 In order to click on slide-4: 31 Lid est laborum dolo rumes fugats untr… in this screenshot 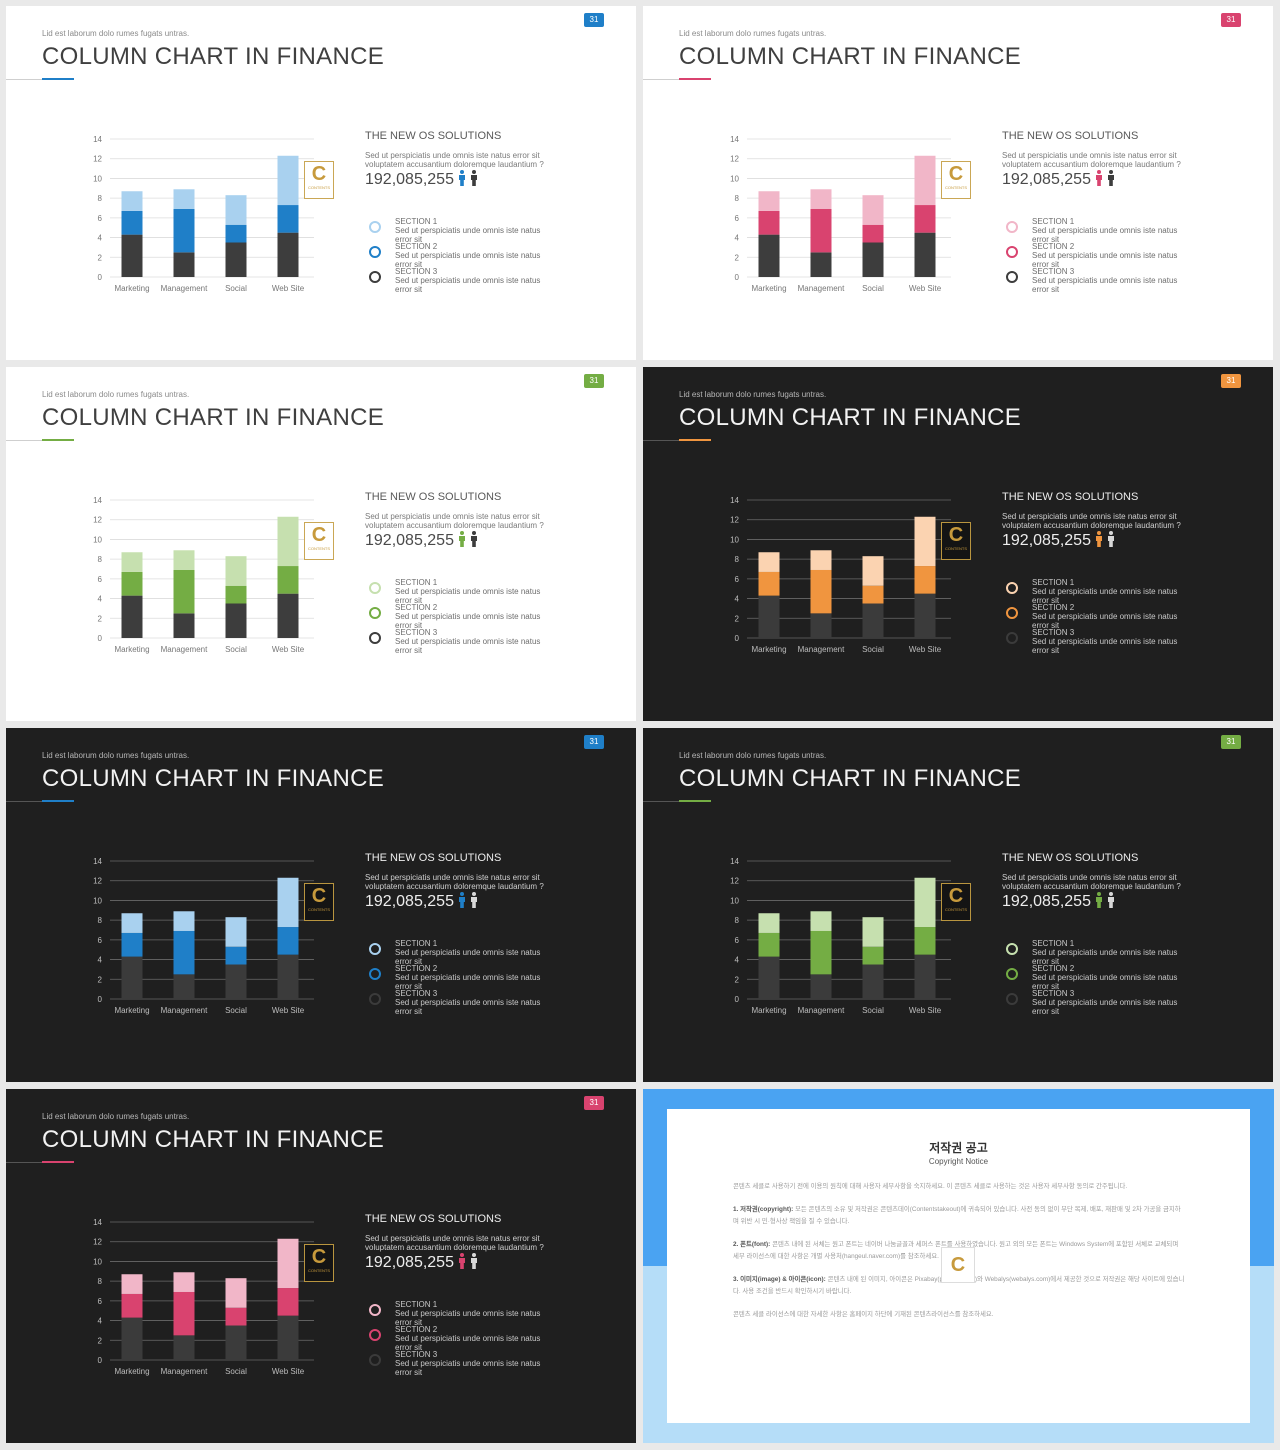, I will do `click(958, 544)`.